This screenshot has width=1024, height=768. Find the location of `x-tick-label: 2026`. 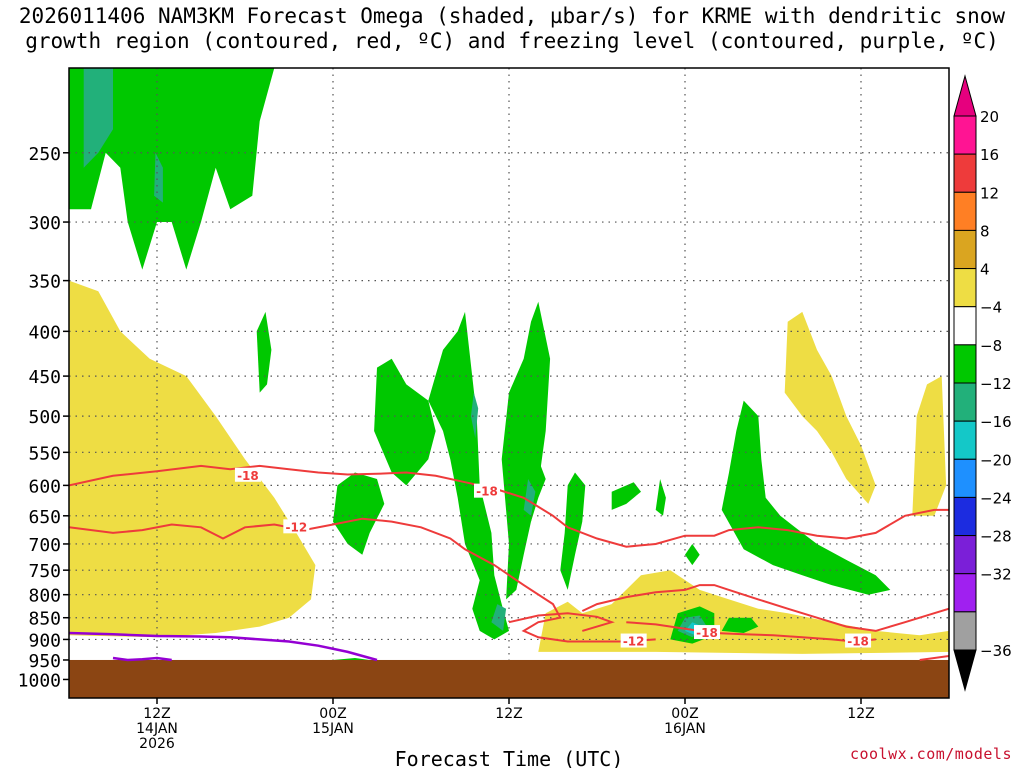

x-tick-label: 2026 is located at coordinates (157, 744).